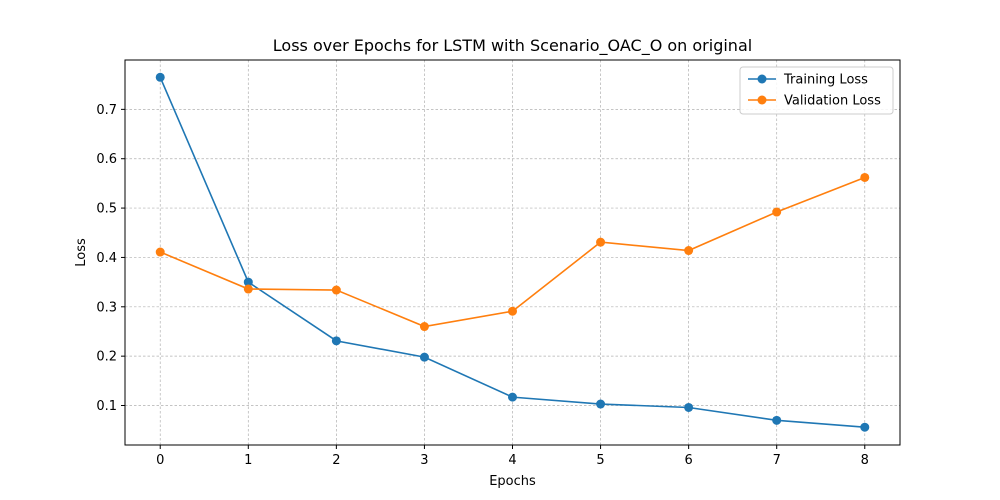 This screenshot has width=1000, height=500. I want to click on legend-box, so click(816, 90).